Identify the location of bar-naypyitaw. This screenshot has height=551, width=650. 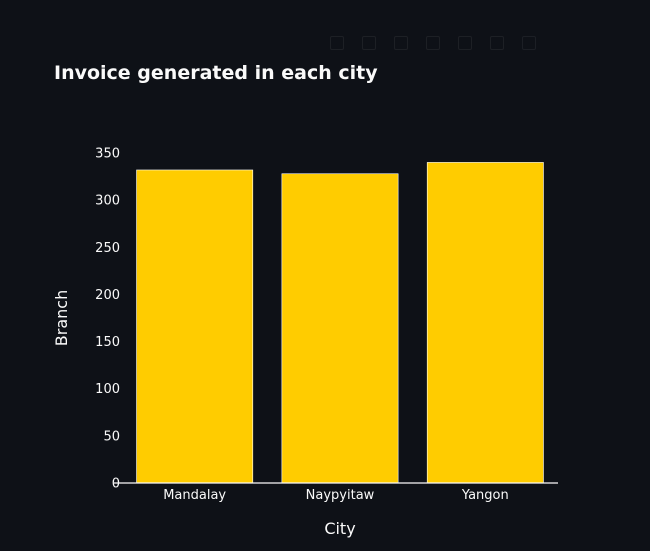
(340, 328).